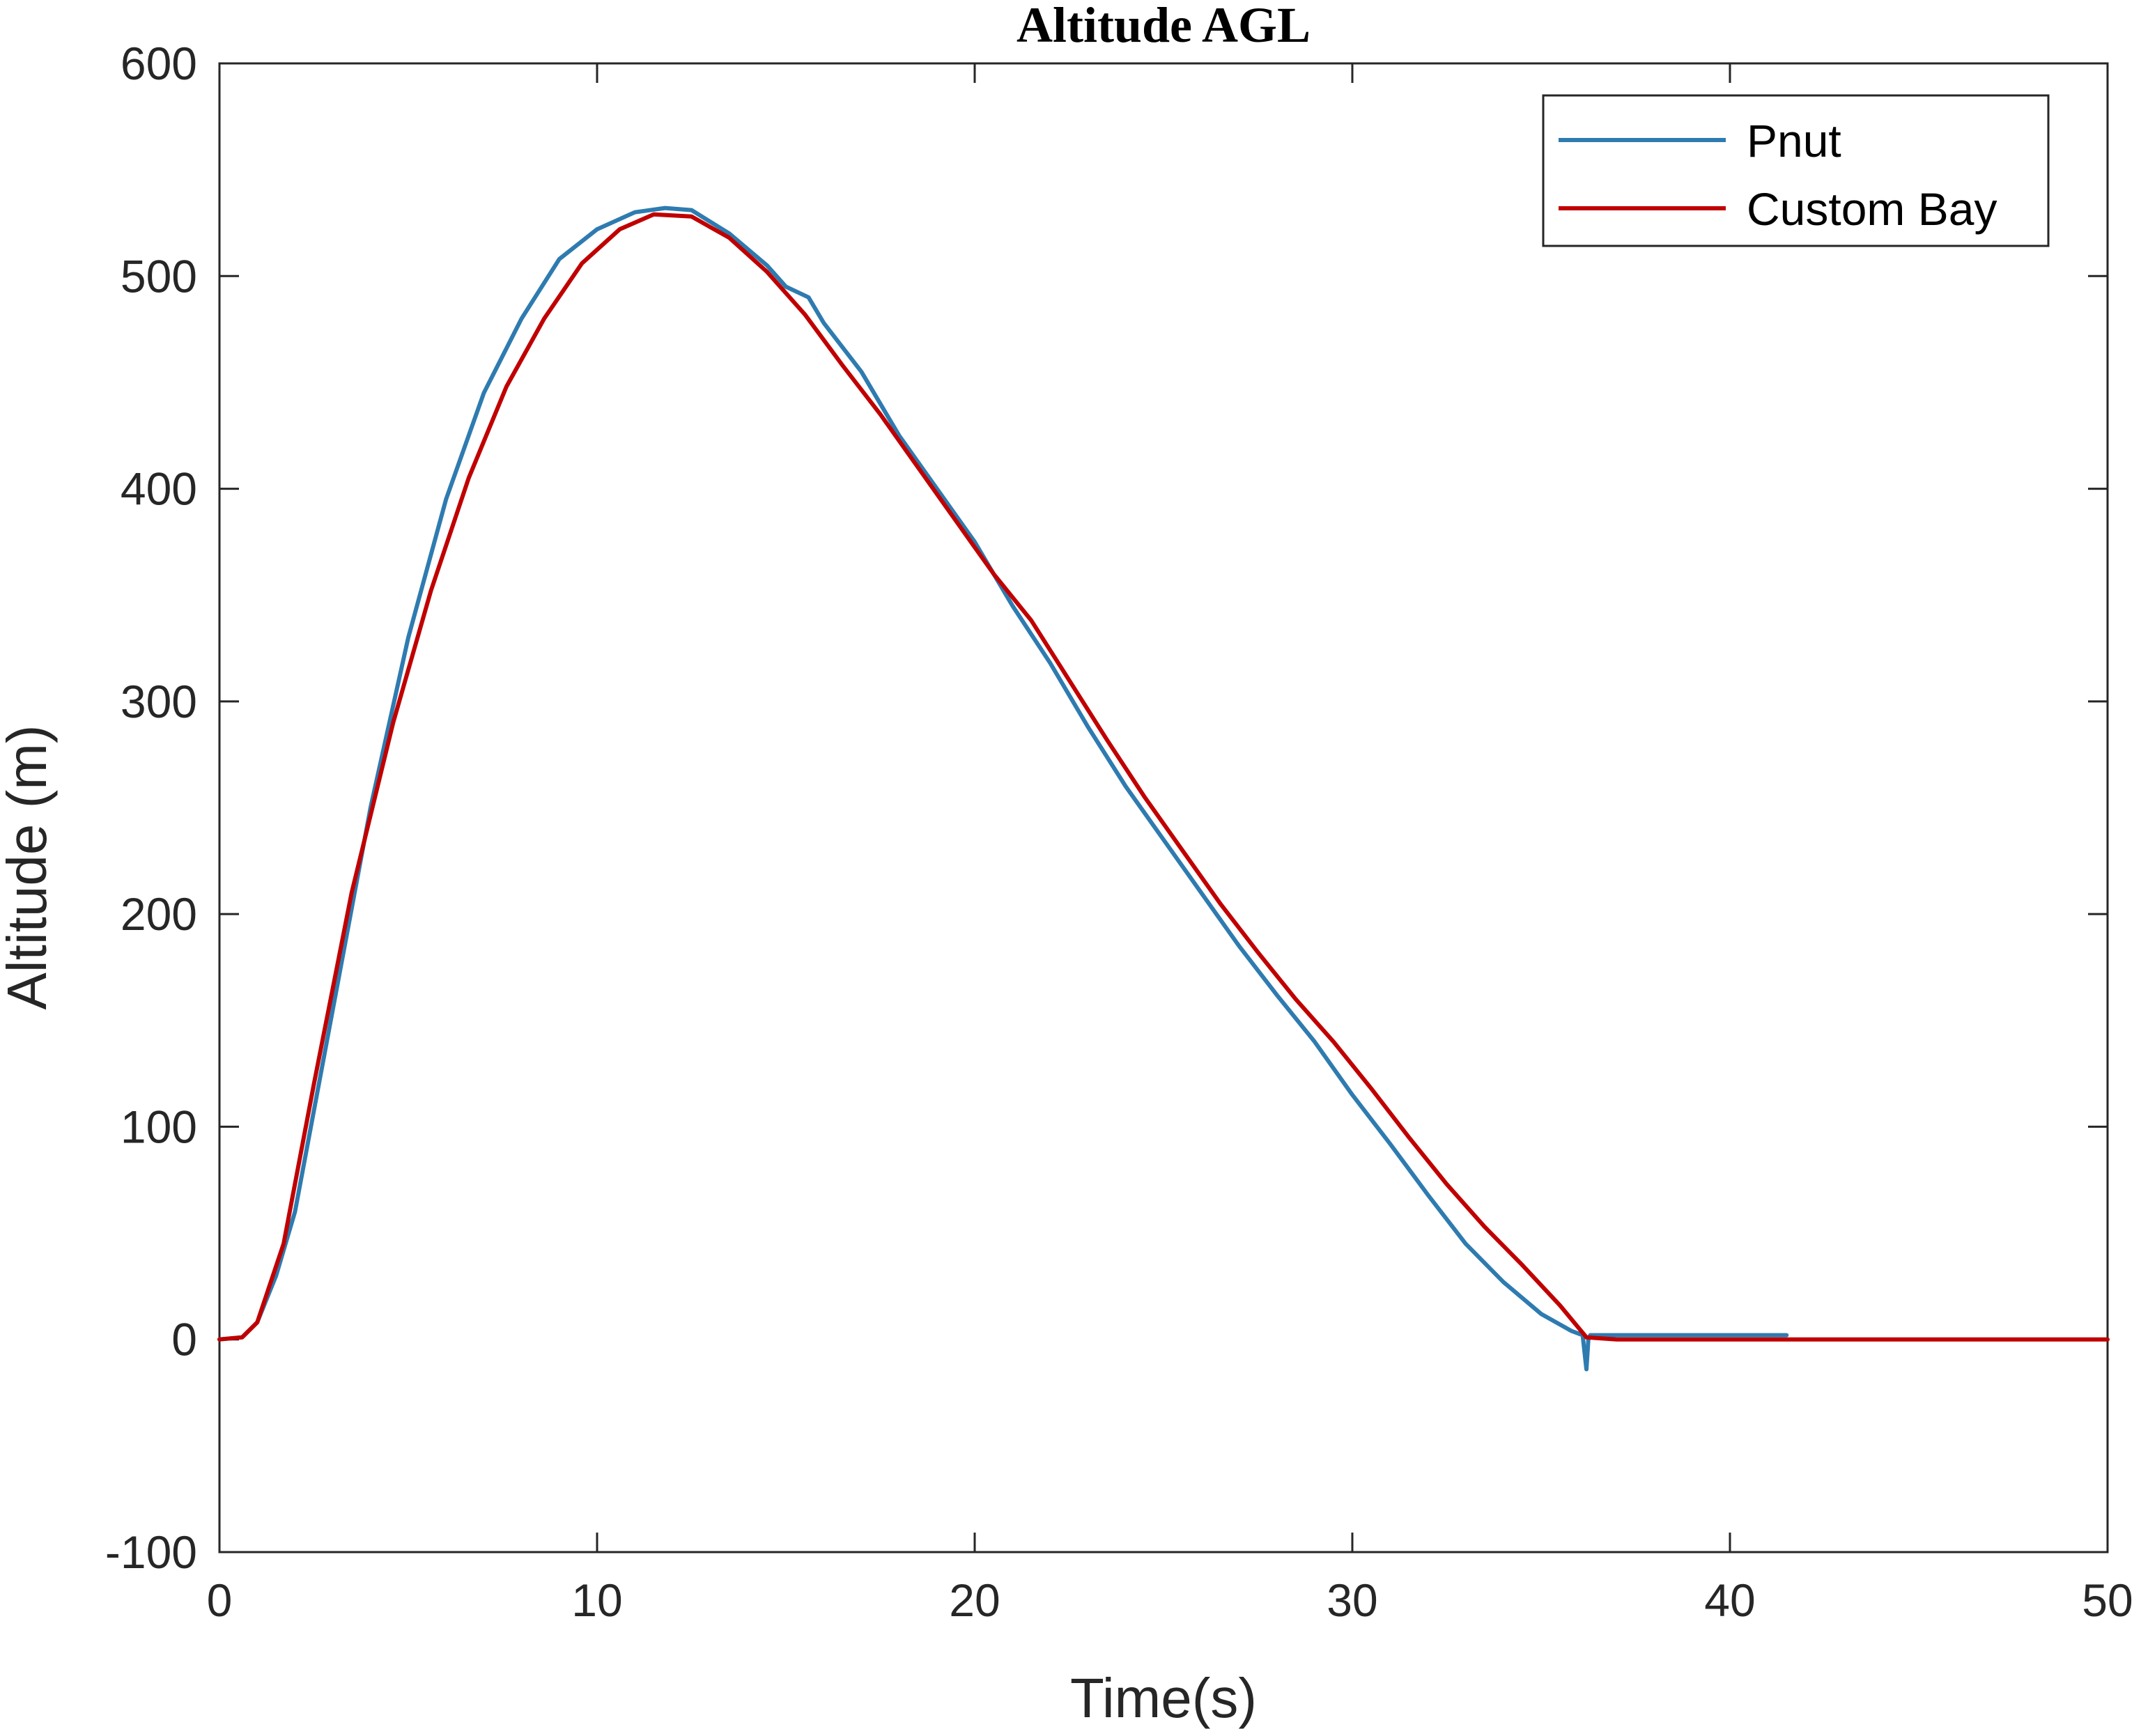 This screenshot has height=1736, width=2141. Describe the element at coordinates (29, 867) in the screenshot. I see `y-axis-title: Altitude (m)` at that location.